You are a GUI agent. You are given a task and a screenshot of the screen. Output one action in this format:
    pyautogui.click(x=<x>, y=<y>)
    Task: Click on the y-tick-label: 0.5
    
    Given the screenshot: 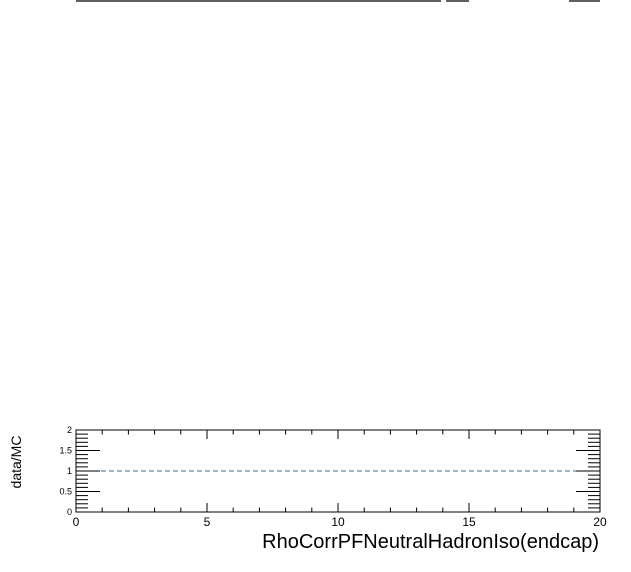 What is the action you would take?
    pyautogui.click(x=65, y=492)
    